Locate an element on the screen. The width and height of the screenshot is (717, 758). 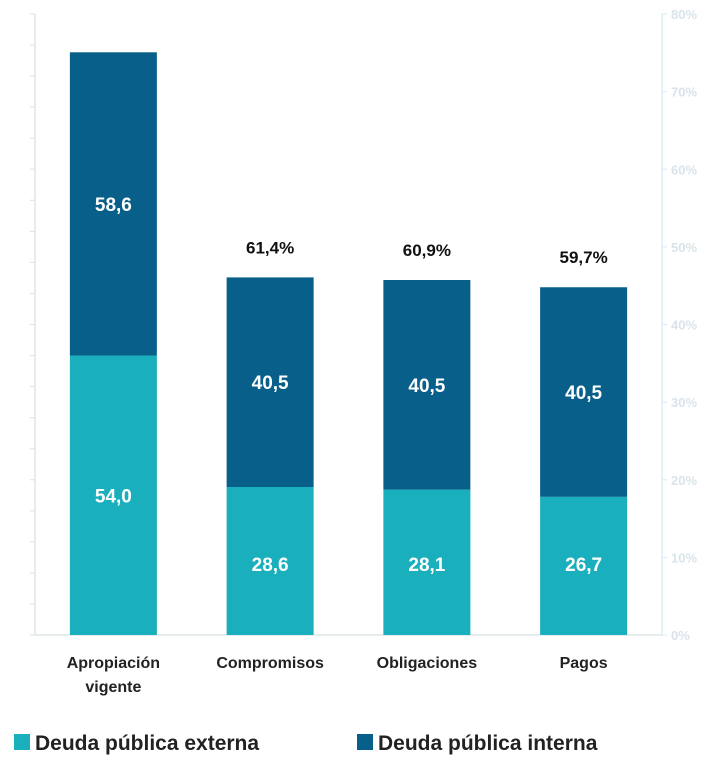
y2-tick-label: 50% is located at coordinates (684, 247).